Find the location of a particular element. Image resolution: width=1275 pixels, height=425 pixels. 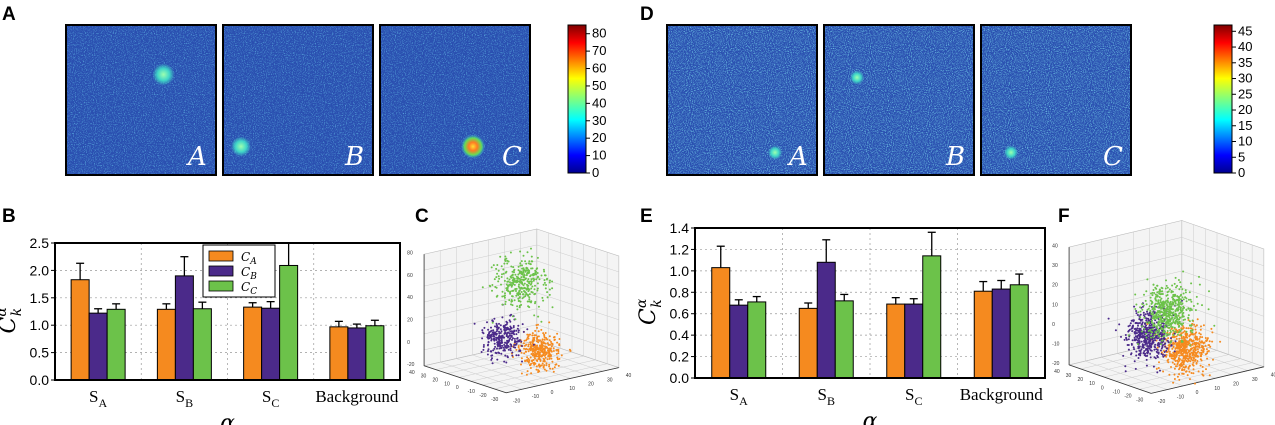

bar-C_C-Background is located at coordinates (1019, 331).